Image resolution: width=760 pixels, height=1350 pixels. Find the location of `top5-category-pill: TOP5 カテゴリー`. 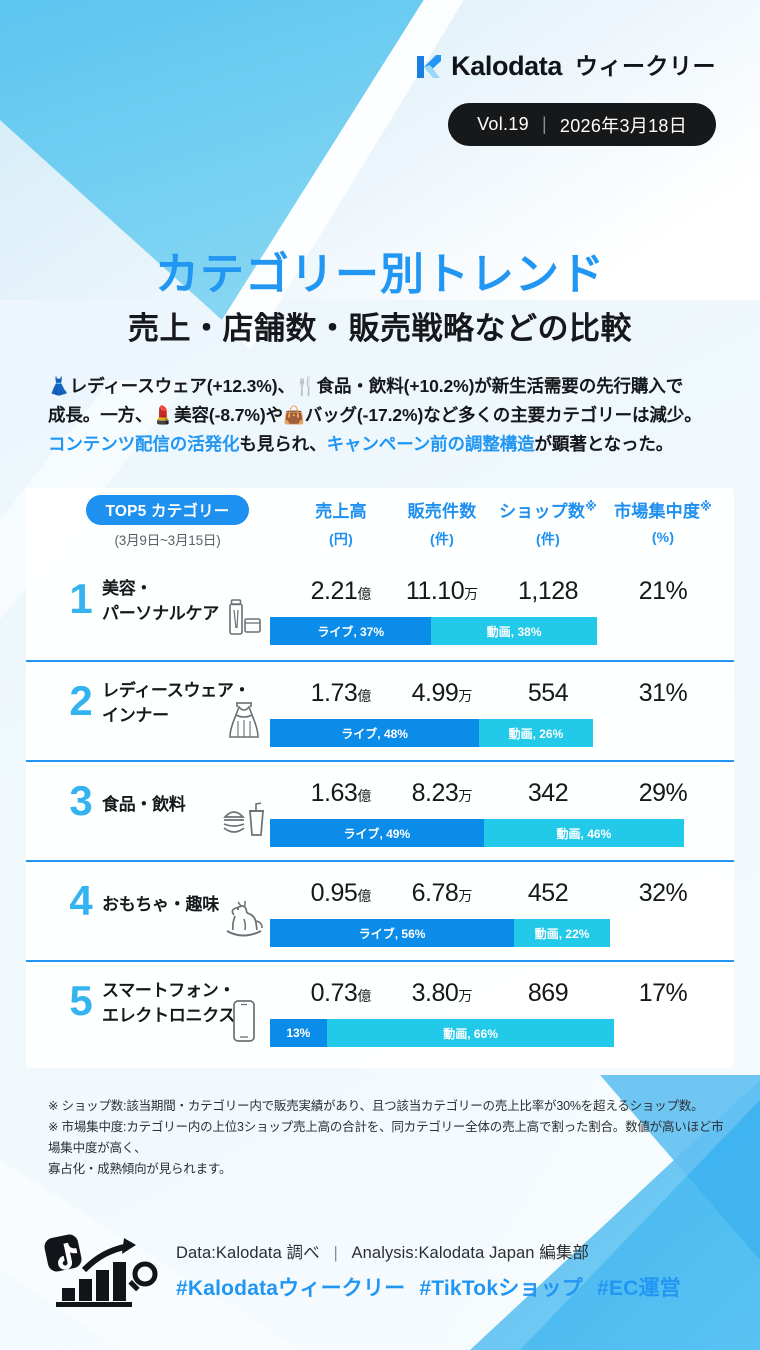

top5-category-pill: TOP5 カテゴリー is located at coordinates (167, 510).